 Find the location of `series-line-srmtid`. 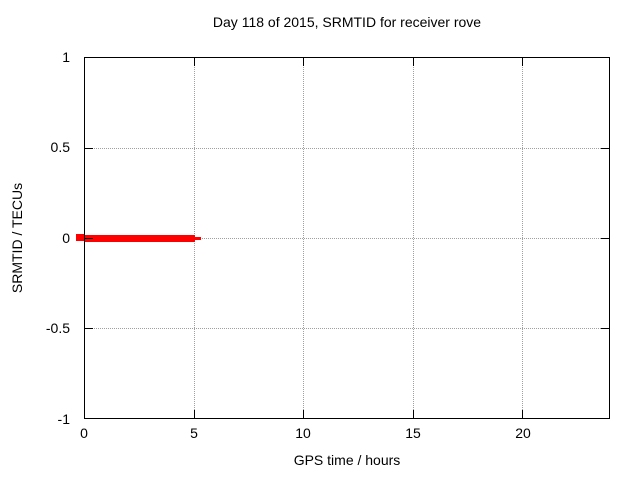

series-line-srmtid is located at coordinates (140, 238).